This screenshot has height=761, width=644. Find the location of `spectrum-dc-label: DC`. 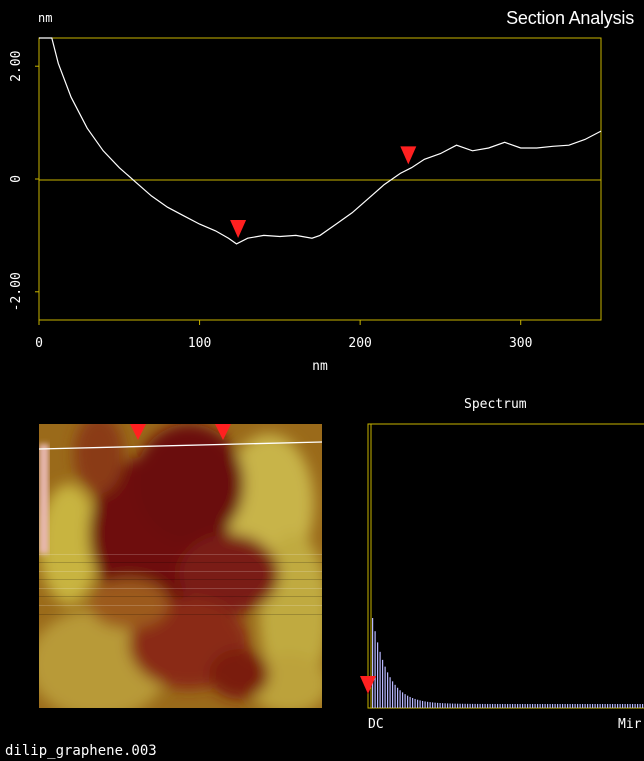

spectrum-dc-label: DC is located at coordinates (376, 724).